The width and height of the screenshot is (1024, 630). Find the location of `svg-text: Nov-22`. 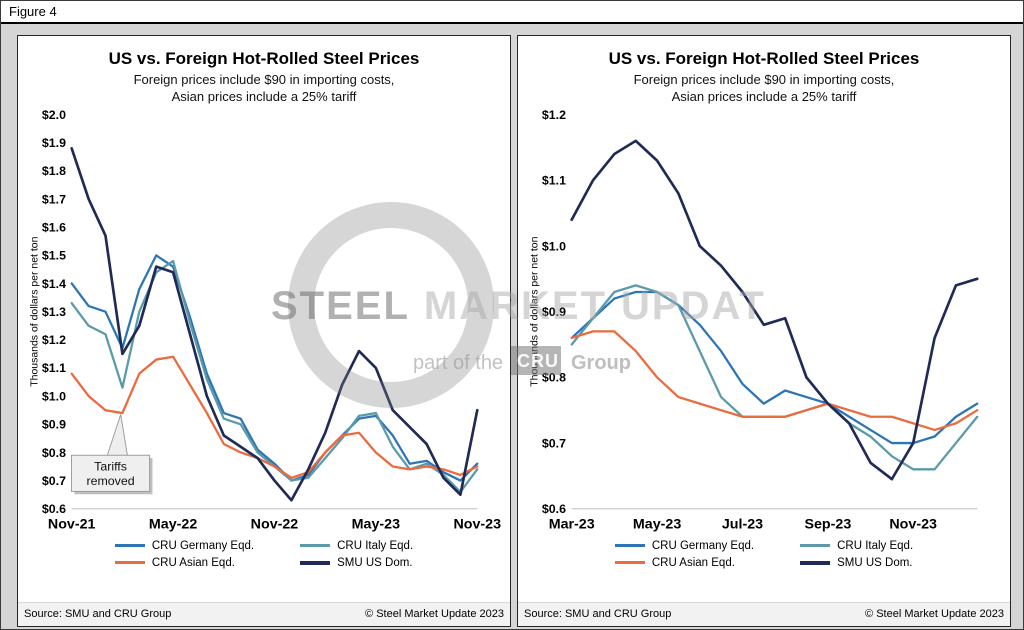

svg-text: Nov-22 is located at coordinates (275, 525).